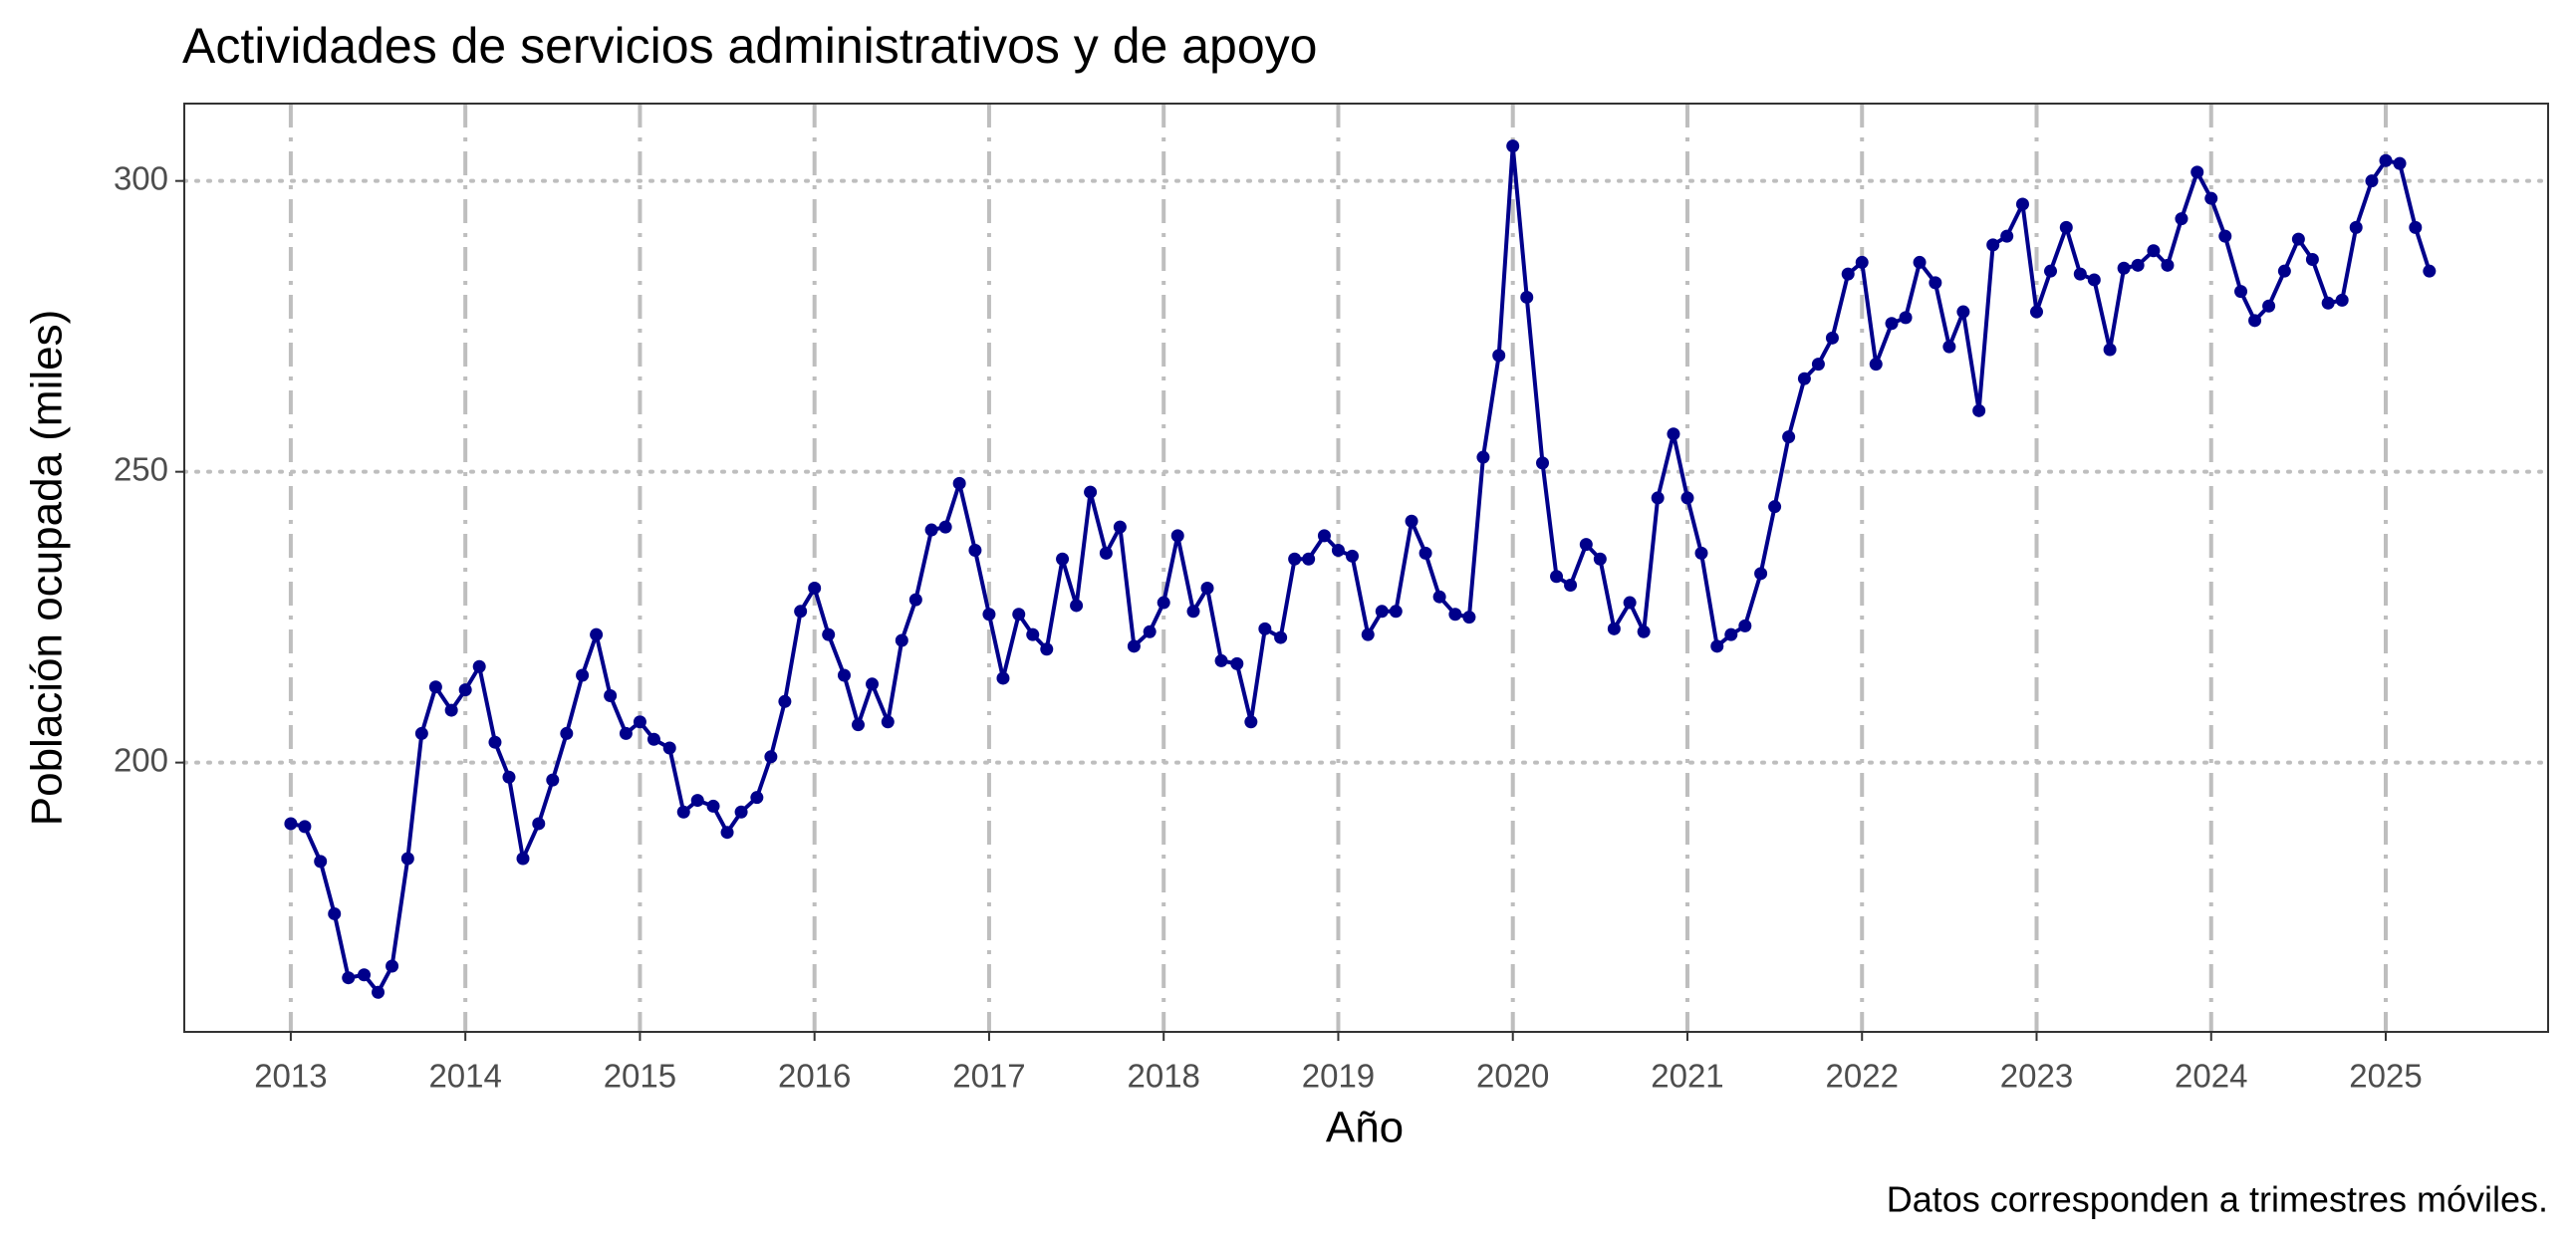 The height and width of the screenshot is (1250, 2576). I want to click on x-tick-label: 2013, so click(290, 1076).